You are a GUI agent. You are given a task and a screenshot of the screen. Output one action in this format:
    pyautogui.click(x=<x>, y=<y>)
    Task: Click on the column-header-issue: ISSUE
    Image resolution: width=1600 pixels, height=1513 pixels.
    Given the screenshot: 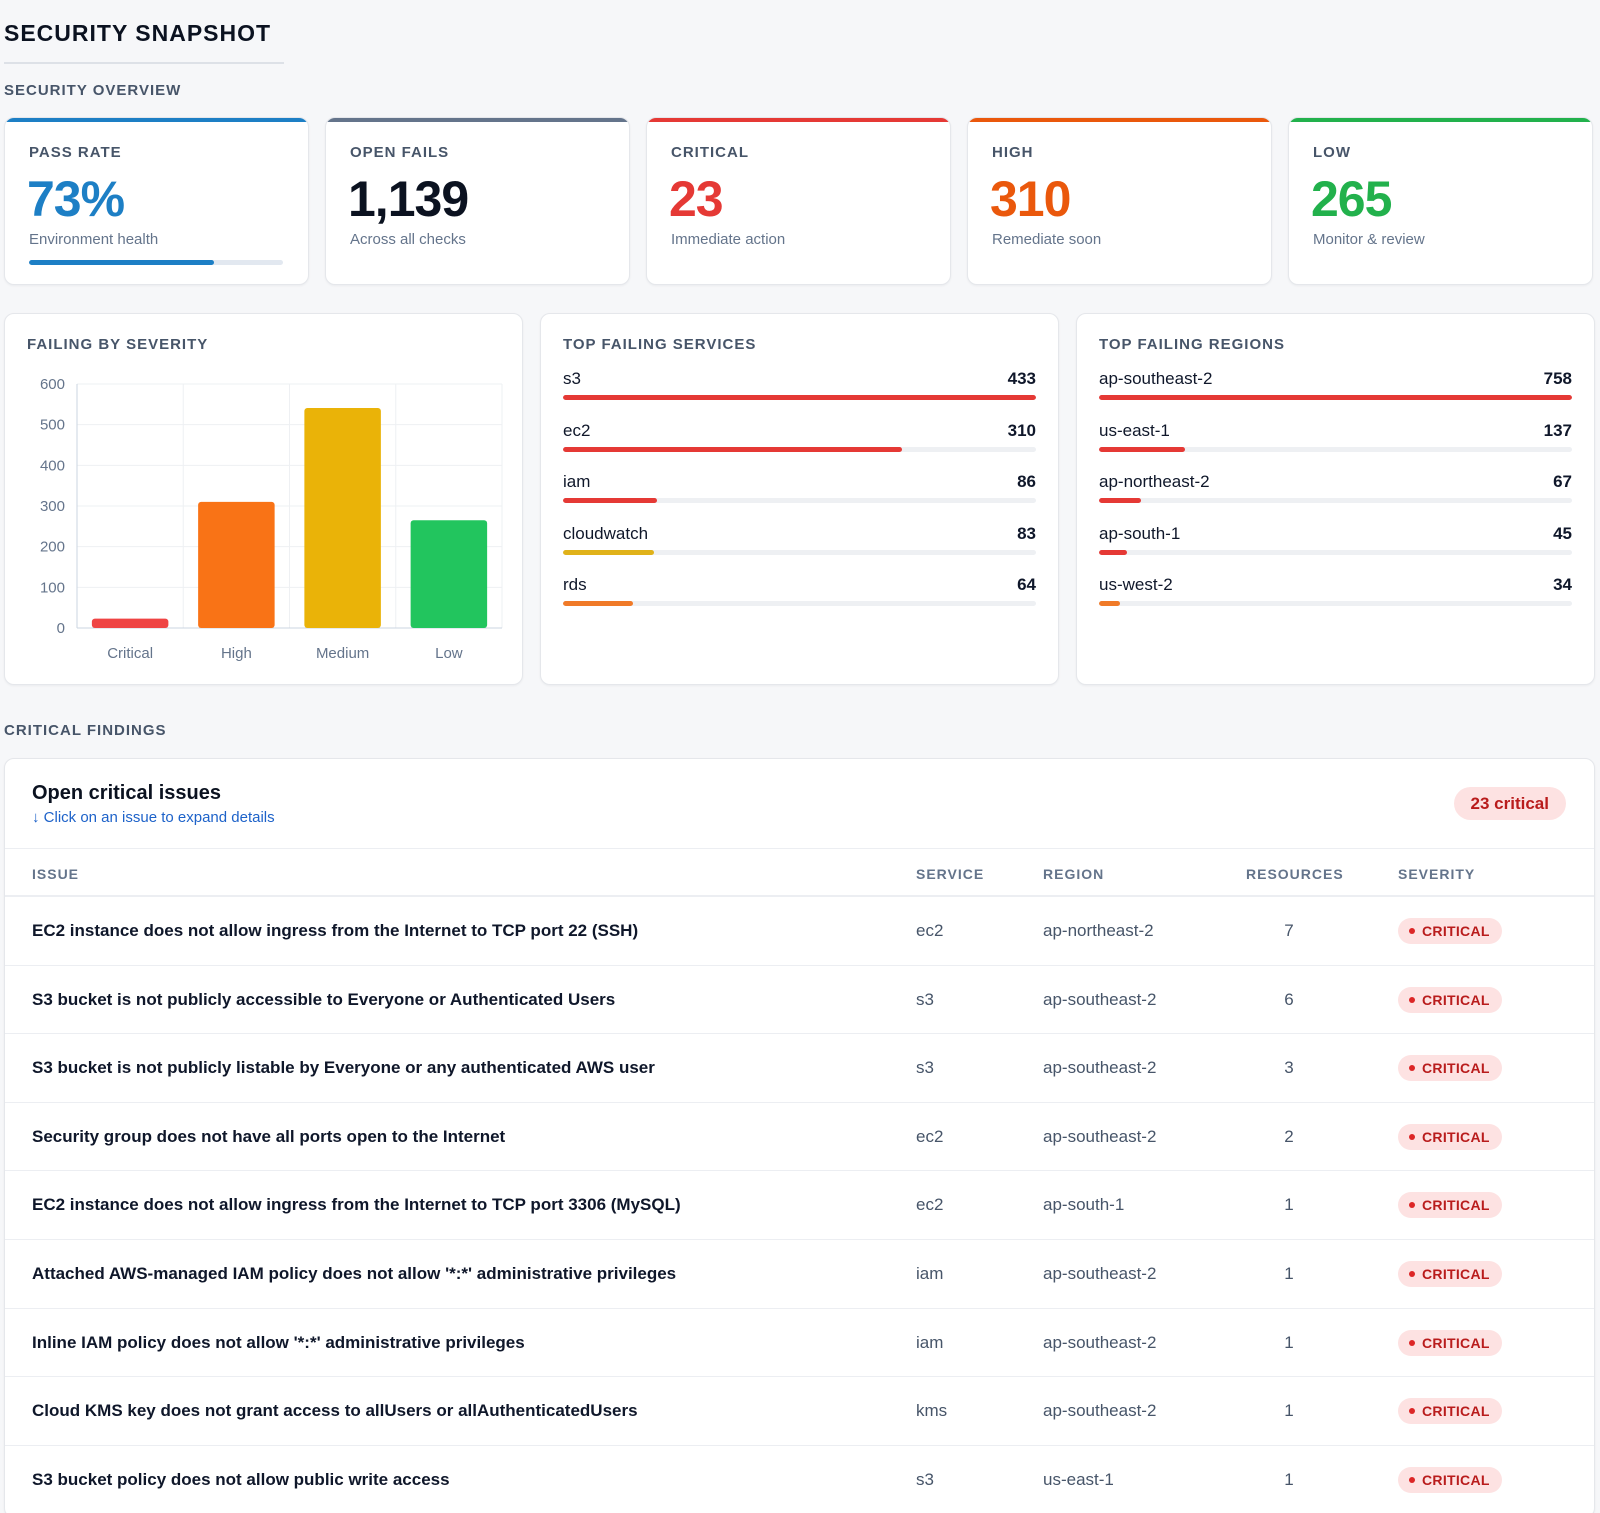 What is the action you would take?
    pyautogui.click(x=56, y=874)
    